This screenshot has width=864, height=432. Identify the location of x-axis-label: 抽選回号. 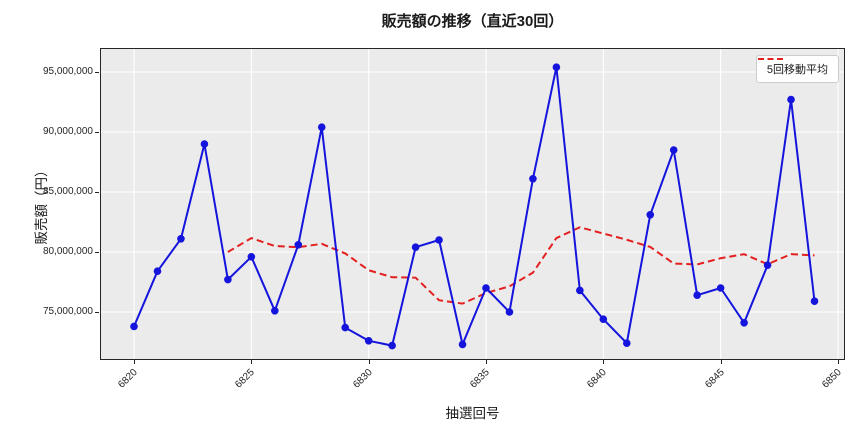
(472, 413).